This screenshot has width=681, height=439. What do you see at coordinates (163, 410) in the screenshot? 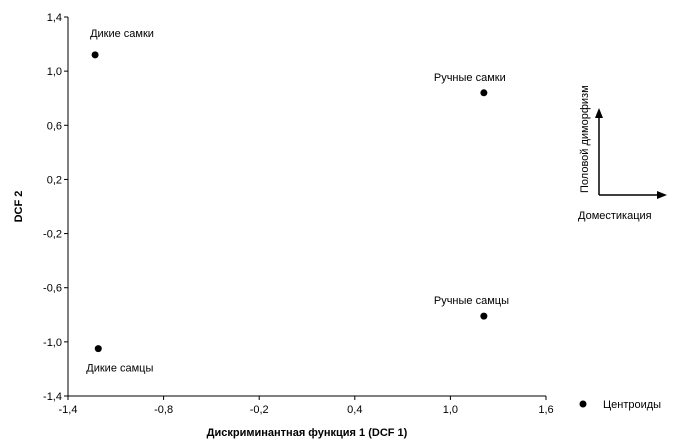
I see `x-tick-label: -0,8` at bounding box center [163, 410].